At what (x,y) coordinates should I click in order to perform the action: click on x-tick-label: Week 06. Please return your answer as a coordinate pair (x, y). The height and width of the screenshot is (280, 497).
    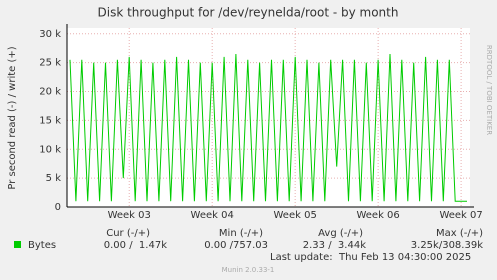
    Looking at the image, I should click on (377, 215).